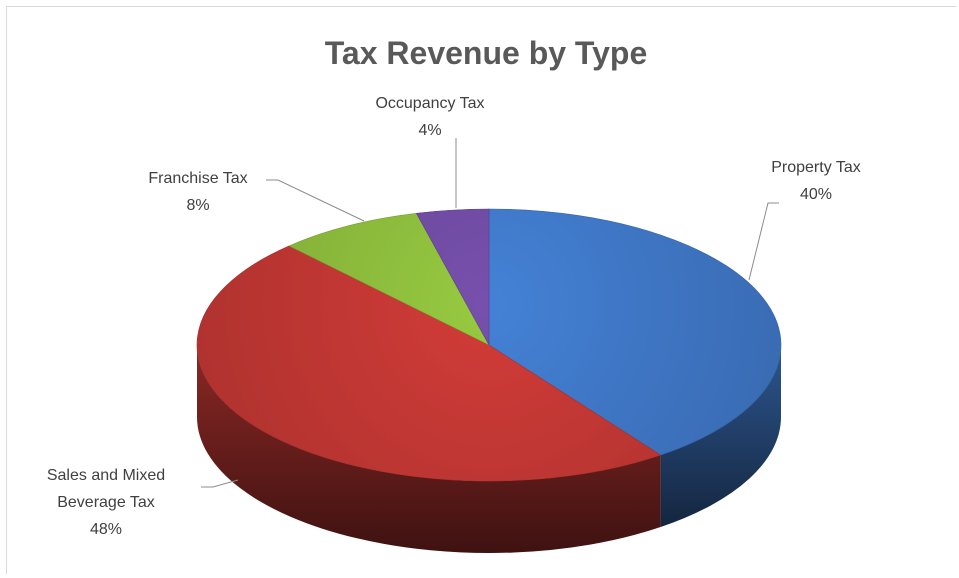 The image size is (959, 578). I want to click on slice-name: Property Tax, so click(816, 167).